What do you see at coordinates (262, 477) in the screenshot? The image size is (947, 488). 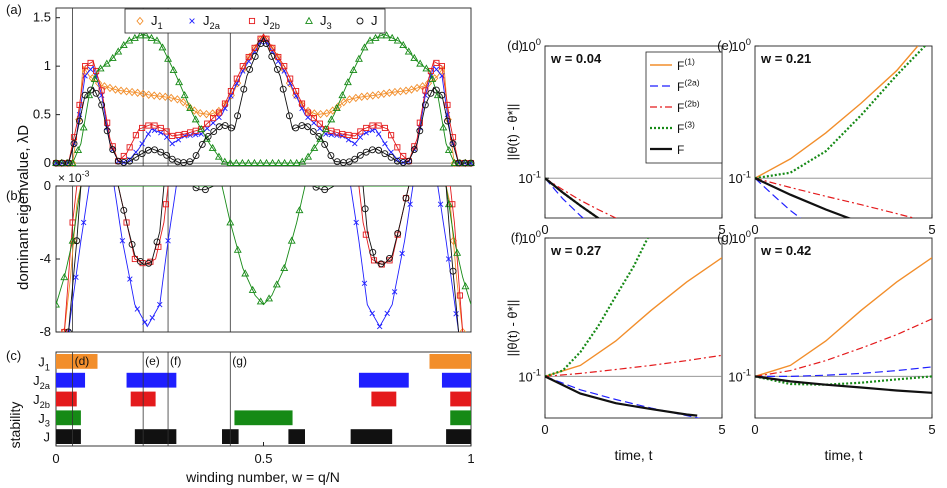 I see `xlabel-winding-number: winding number, w = q/N` at bounding box center [262, 477].